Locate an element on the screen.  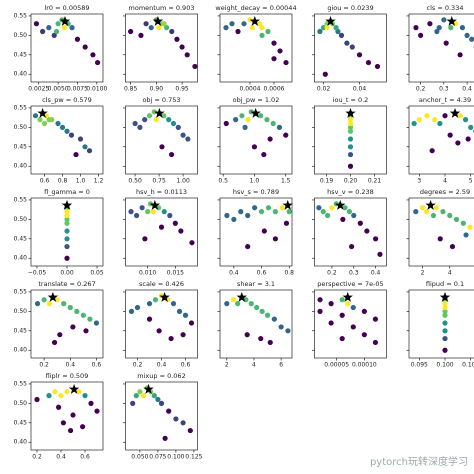
subplot-title: perspective = 7e-05 is located at coordinates (350, 284).